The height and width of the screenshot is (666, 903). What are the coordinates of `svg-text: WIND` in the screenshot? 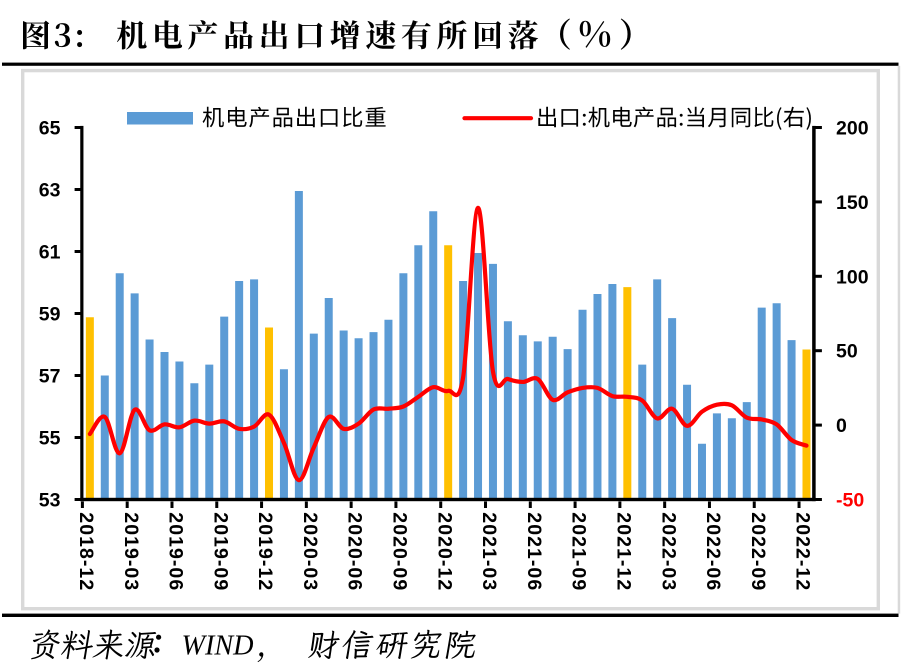 It's located at (218, 646).